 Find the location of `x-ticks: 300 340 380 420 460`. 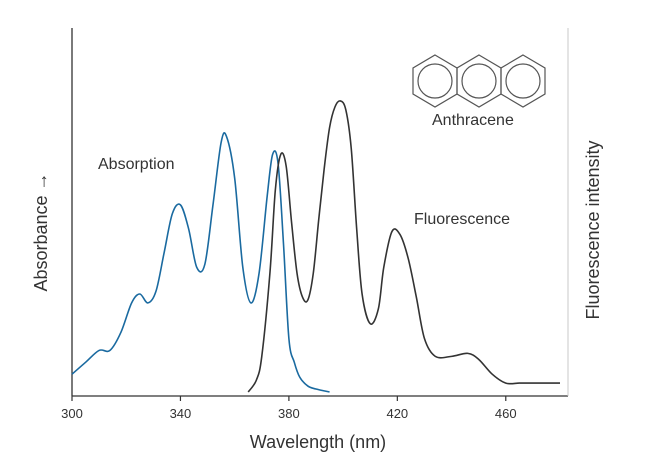

x-ticks: 300 340 380 420 460 is located at coordinates (289, 408).